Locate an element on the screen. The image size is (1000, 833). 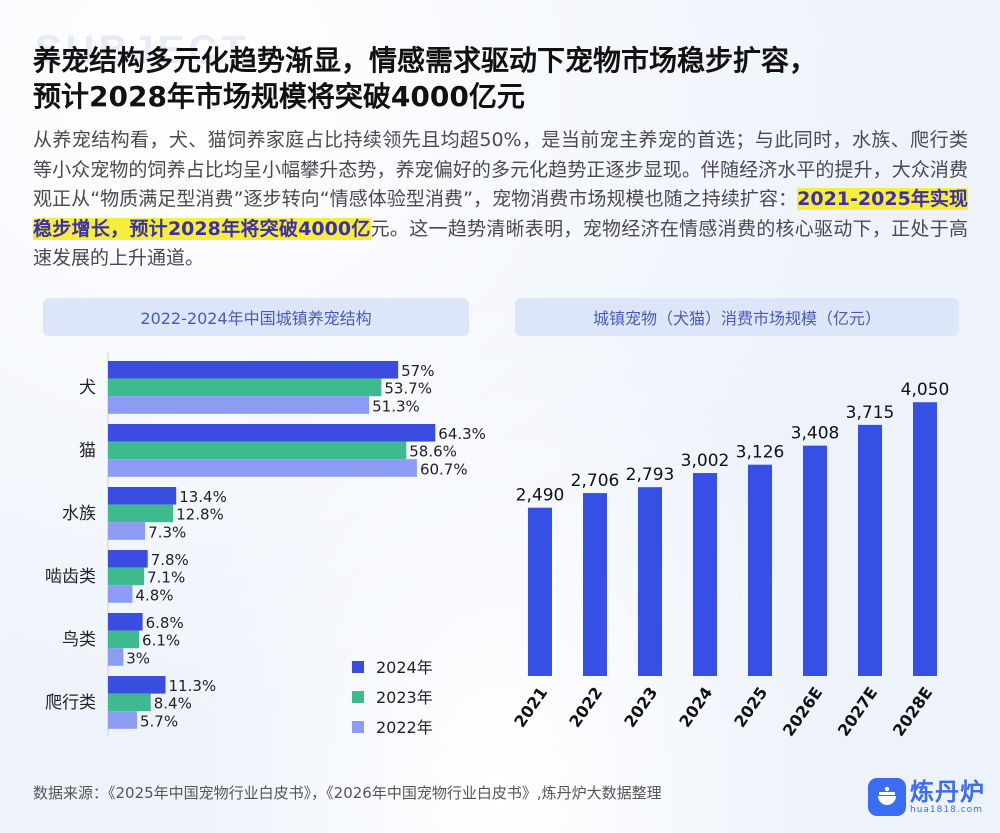
x-tick-label: 2025 is located at coordinates (750, 706).